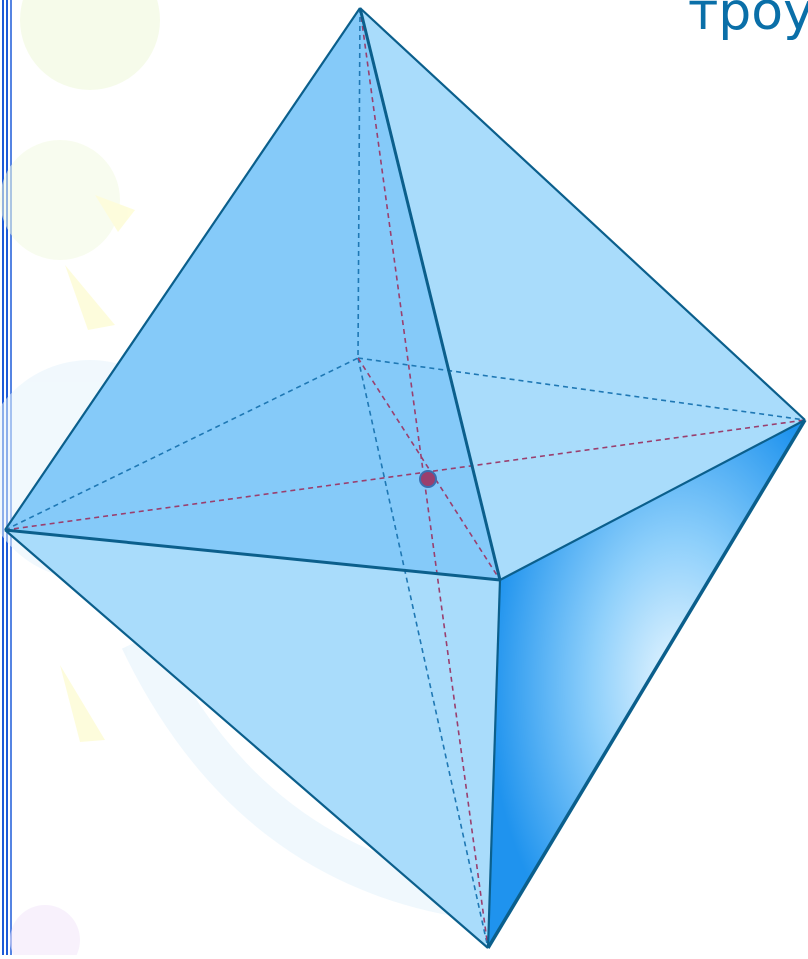 Image resolution: width=808 pixels, height=959 pixels. What do you see at coordinates (359, 183) in the screenshot?
I see `hidden-edge-top-back` at bounding box center [359, 183].